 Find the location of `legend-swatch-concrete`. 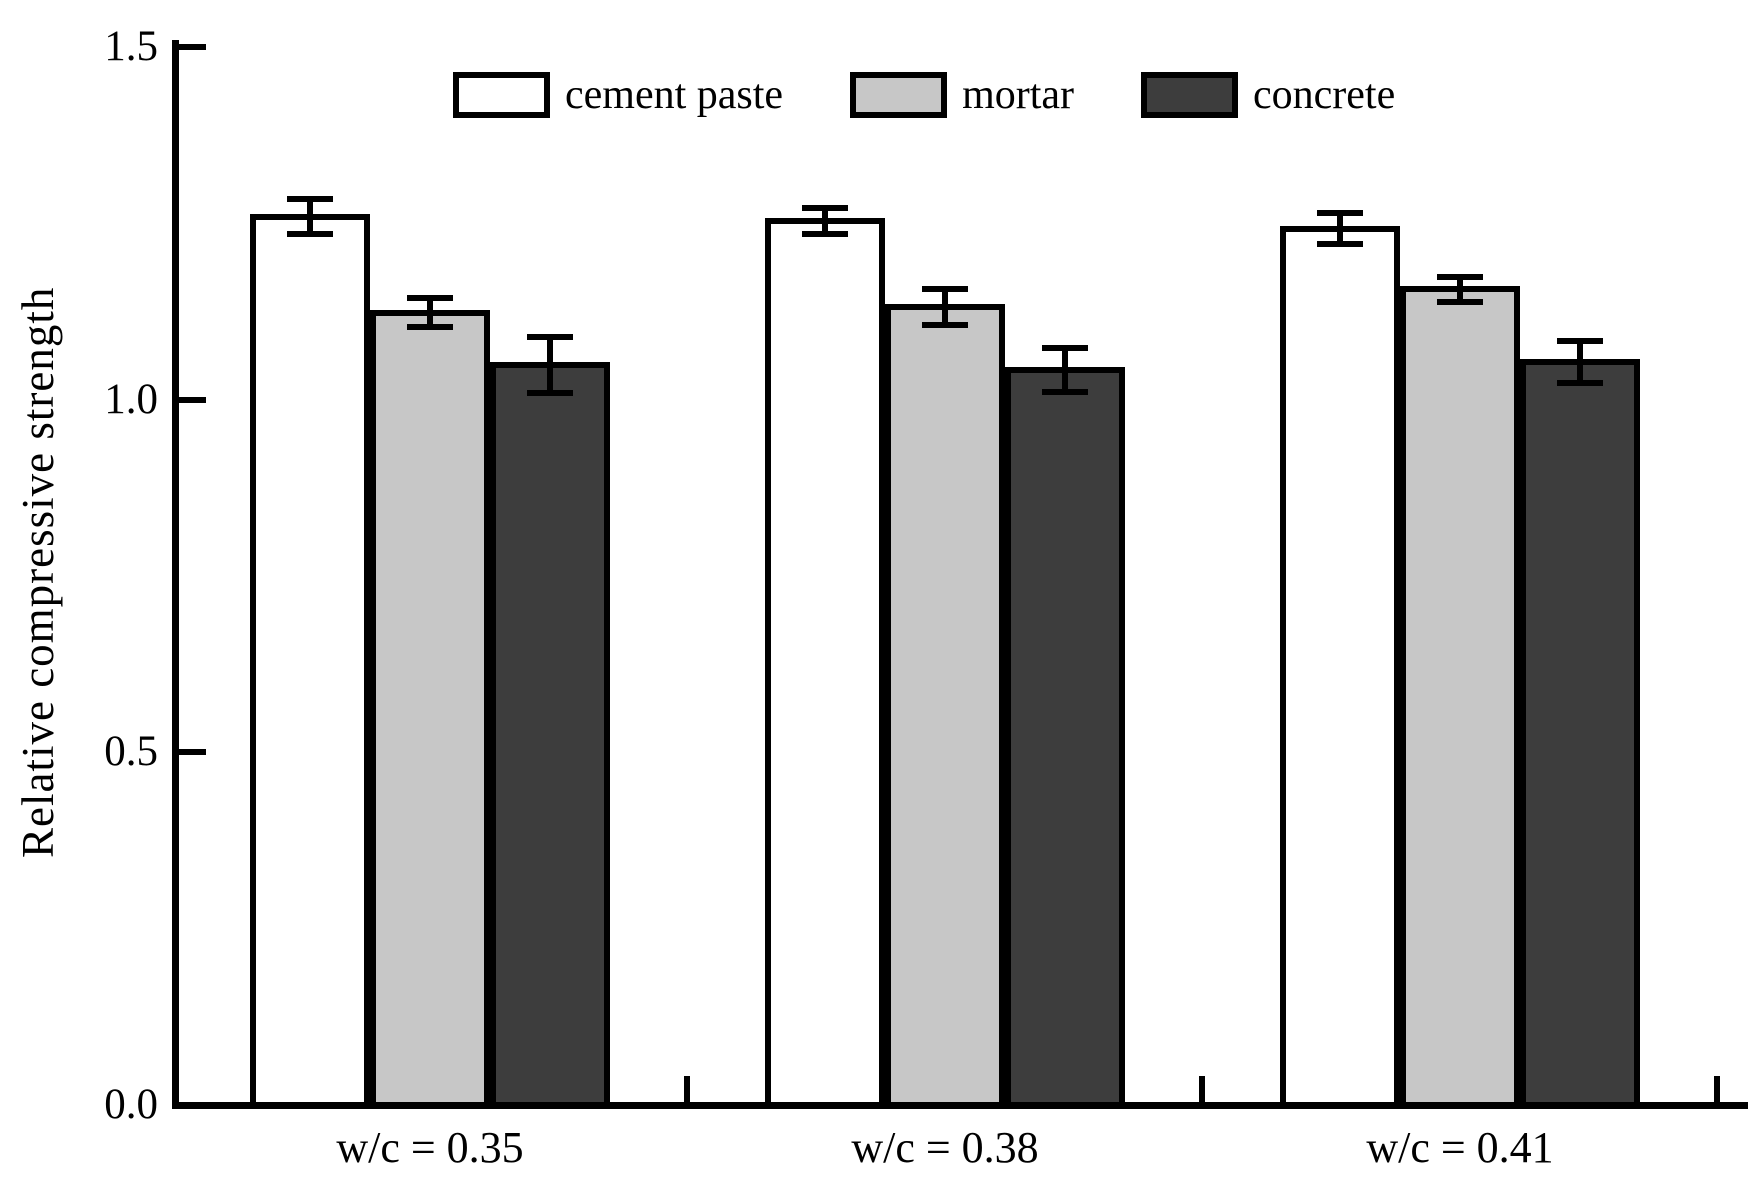

legend-swatch-concrete is located at coordinates (1190, 95).